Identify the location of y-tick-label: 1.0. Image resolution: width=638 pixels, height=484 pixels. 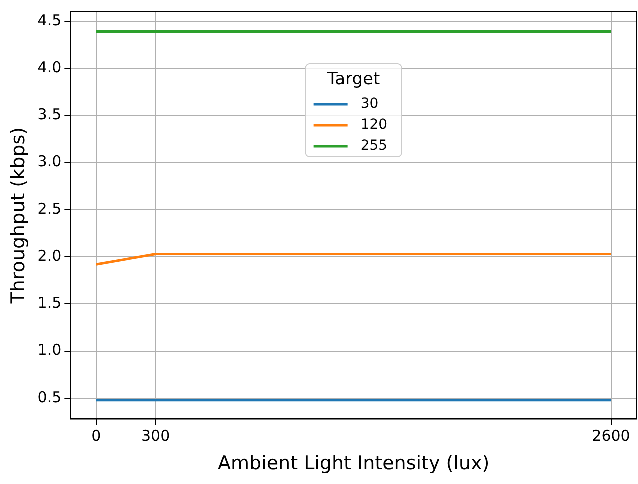
(50, 350).